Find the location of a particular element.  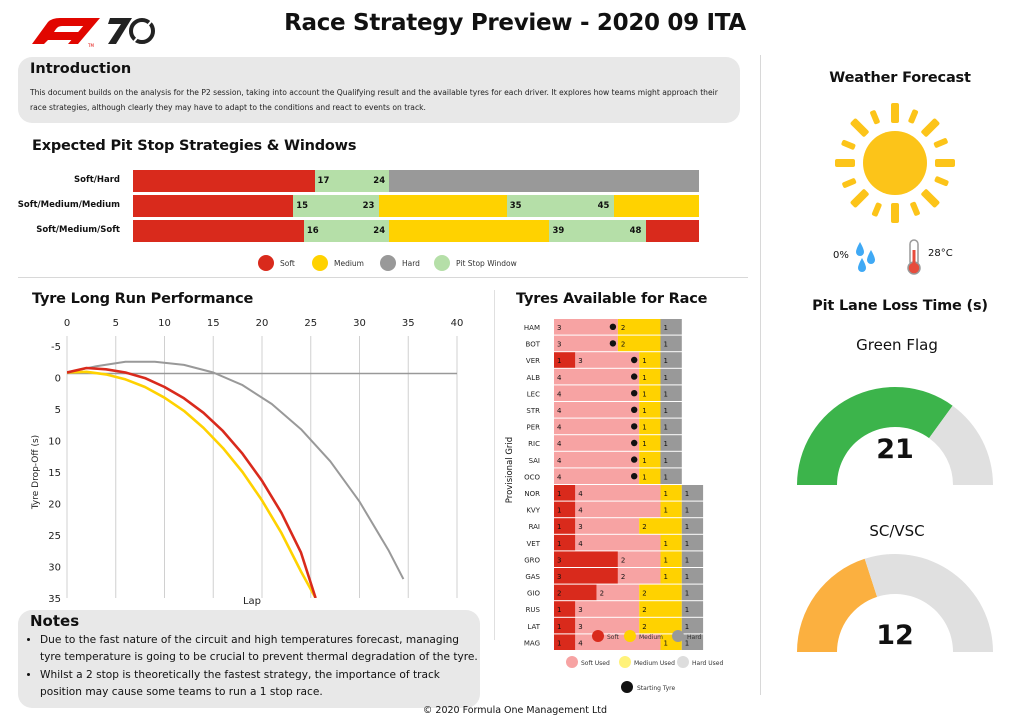

footer-copyright: © 2020 Formula One Management Ltd is located at coordinates (515, 710).